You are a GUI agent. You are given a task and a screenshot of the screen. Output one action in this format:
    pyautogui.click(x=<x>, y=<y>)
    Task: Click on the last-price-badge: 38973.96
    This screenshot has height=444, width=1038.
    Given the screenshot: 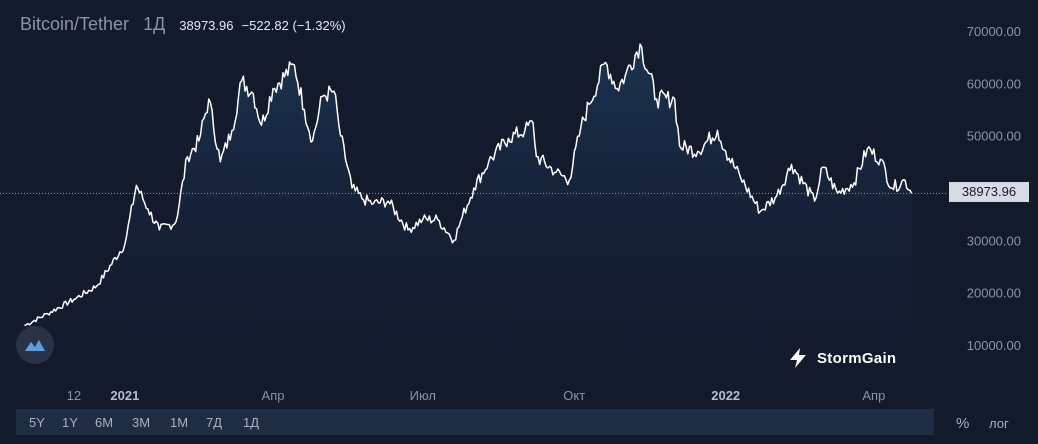 What is the action you would take?
    pyautogui.click(x=989, y=192)
    